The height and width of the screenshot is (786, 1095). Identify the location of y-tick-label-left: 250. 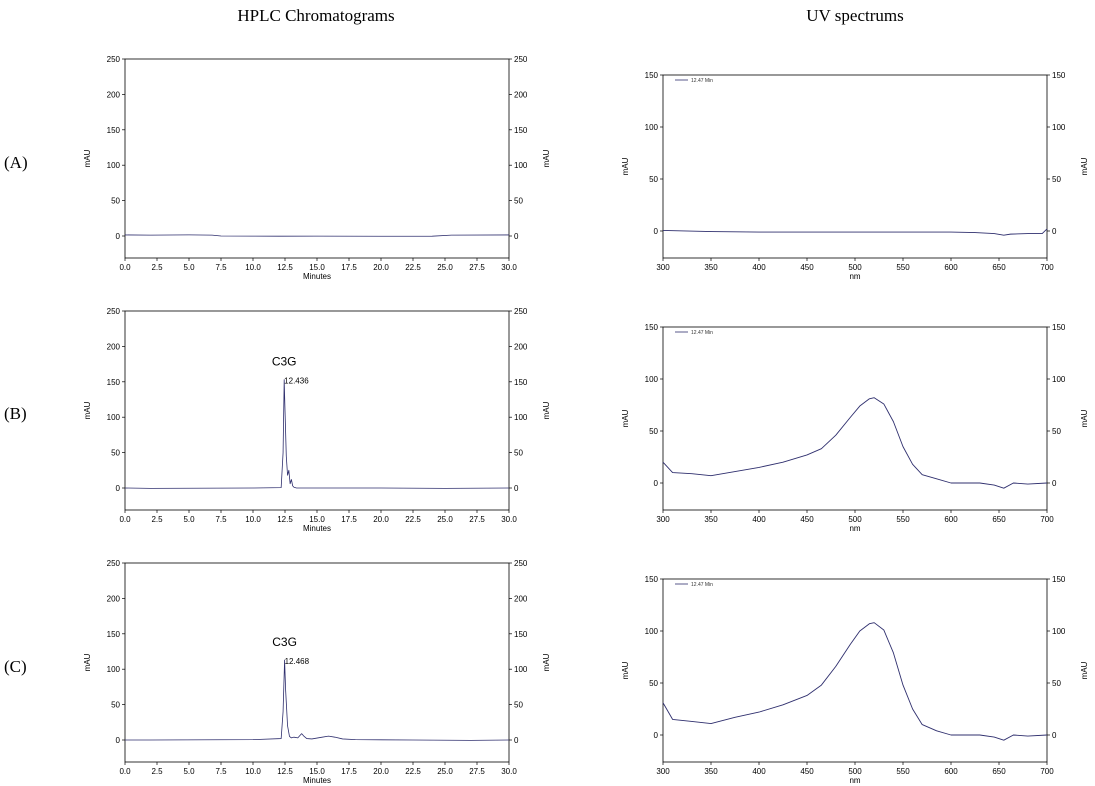
(114, 59).